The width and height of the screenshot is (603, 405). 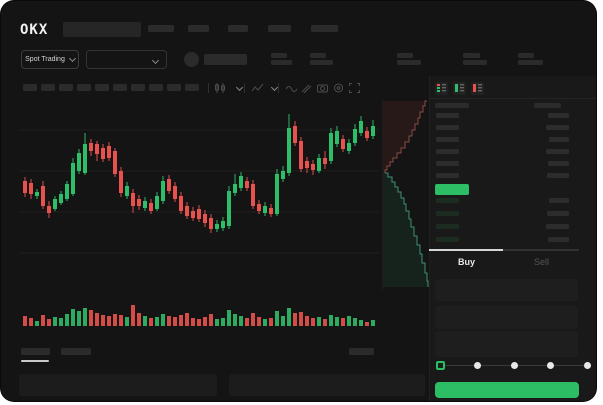 I want to click on settings-icon, so click(x=338, y=88).